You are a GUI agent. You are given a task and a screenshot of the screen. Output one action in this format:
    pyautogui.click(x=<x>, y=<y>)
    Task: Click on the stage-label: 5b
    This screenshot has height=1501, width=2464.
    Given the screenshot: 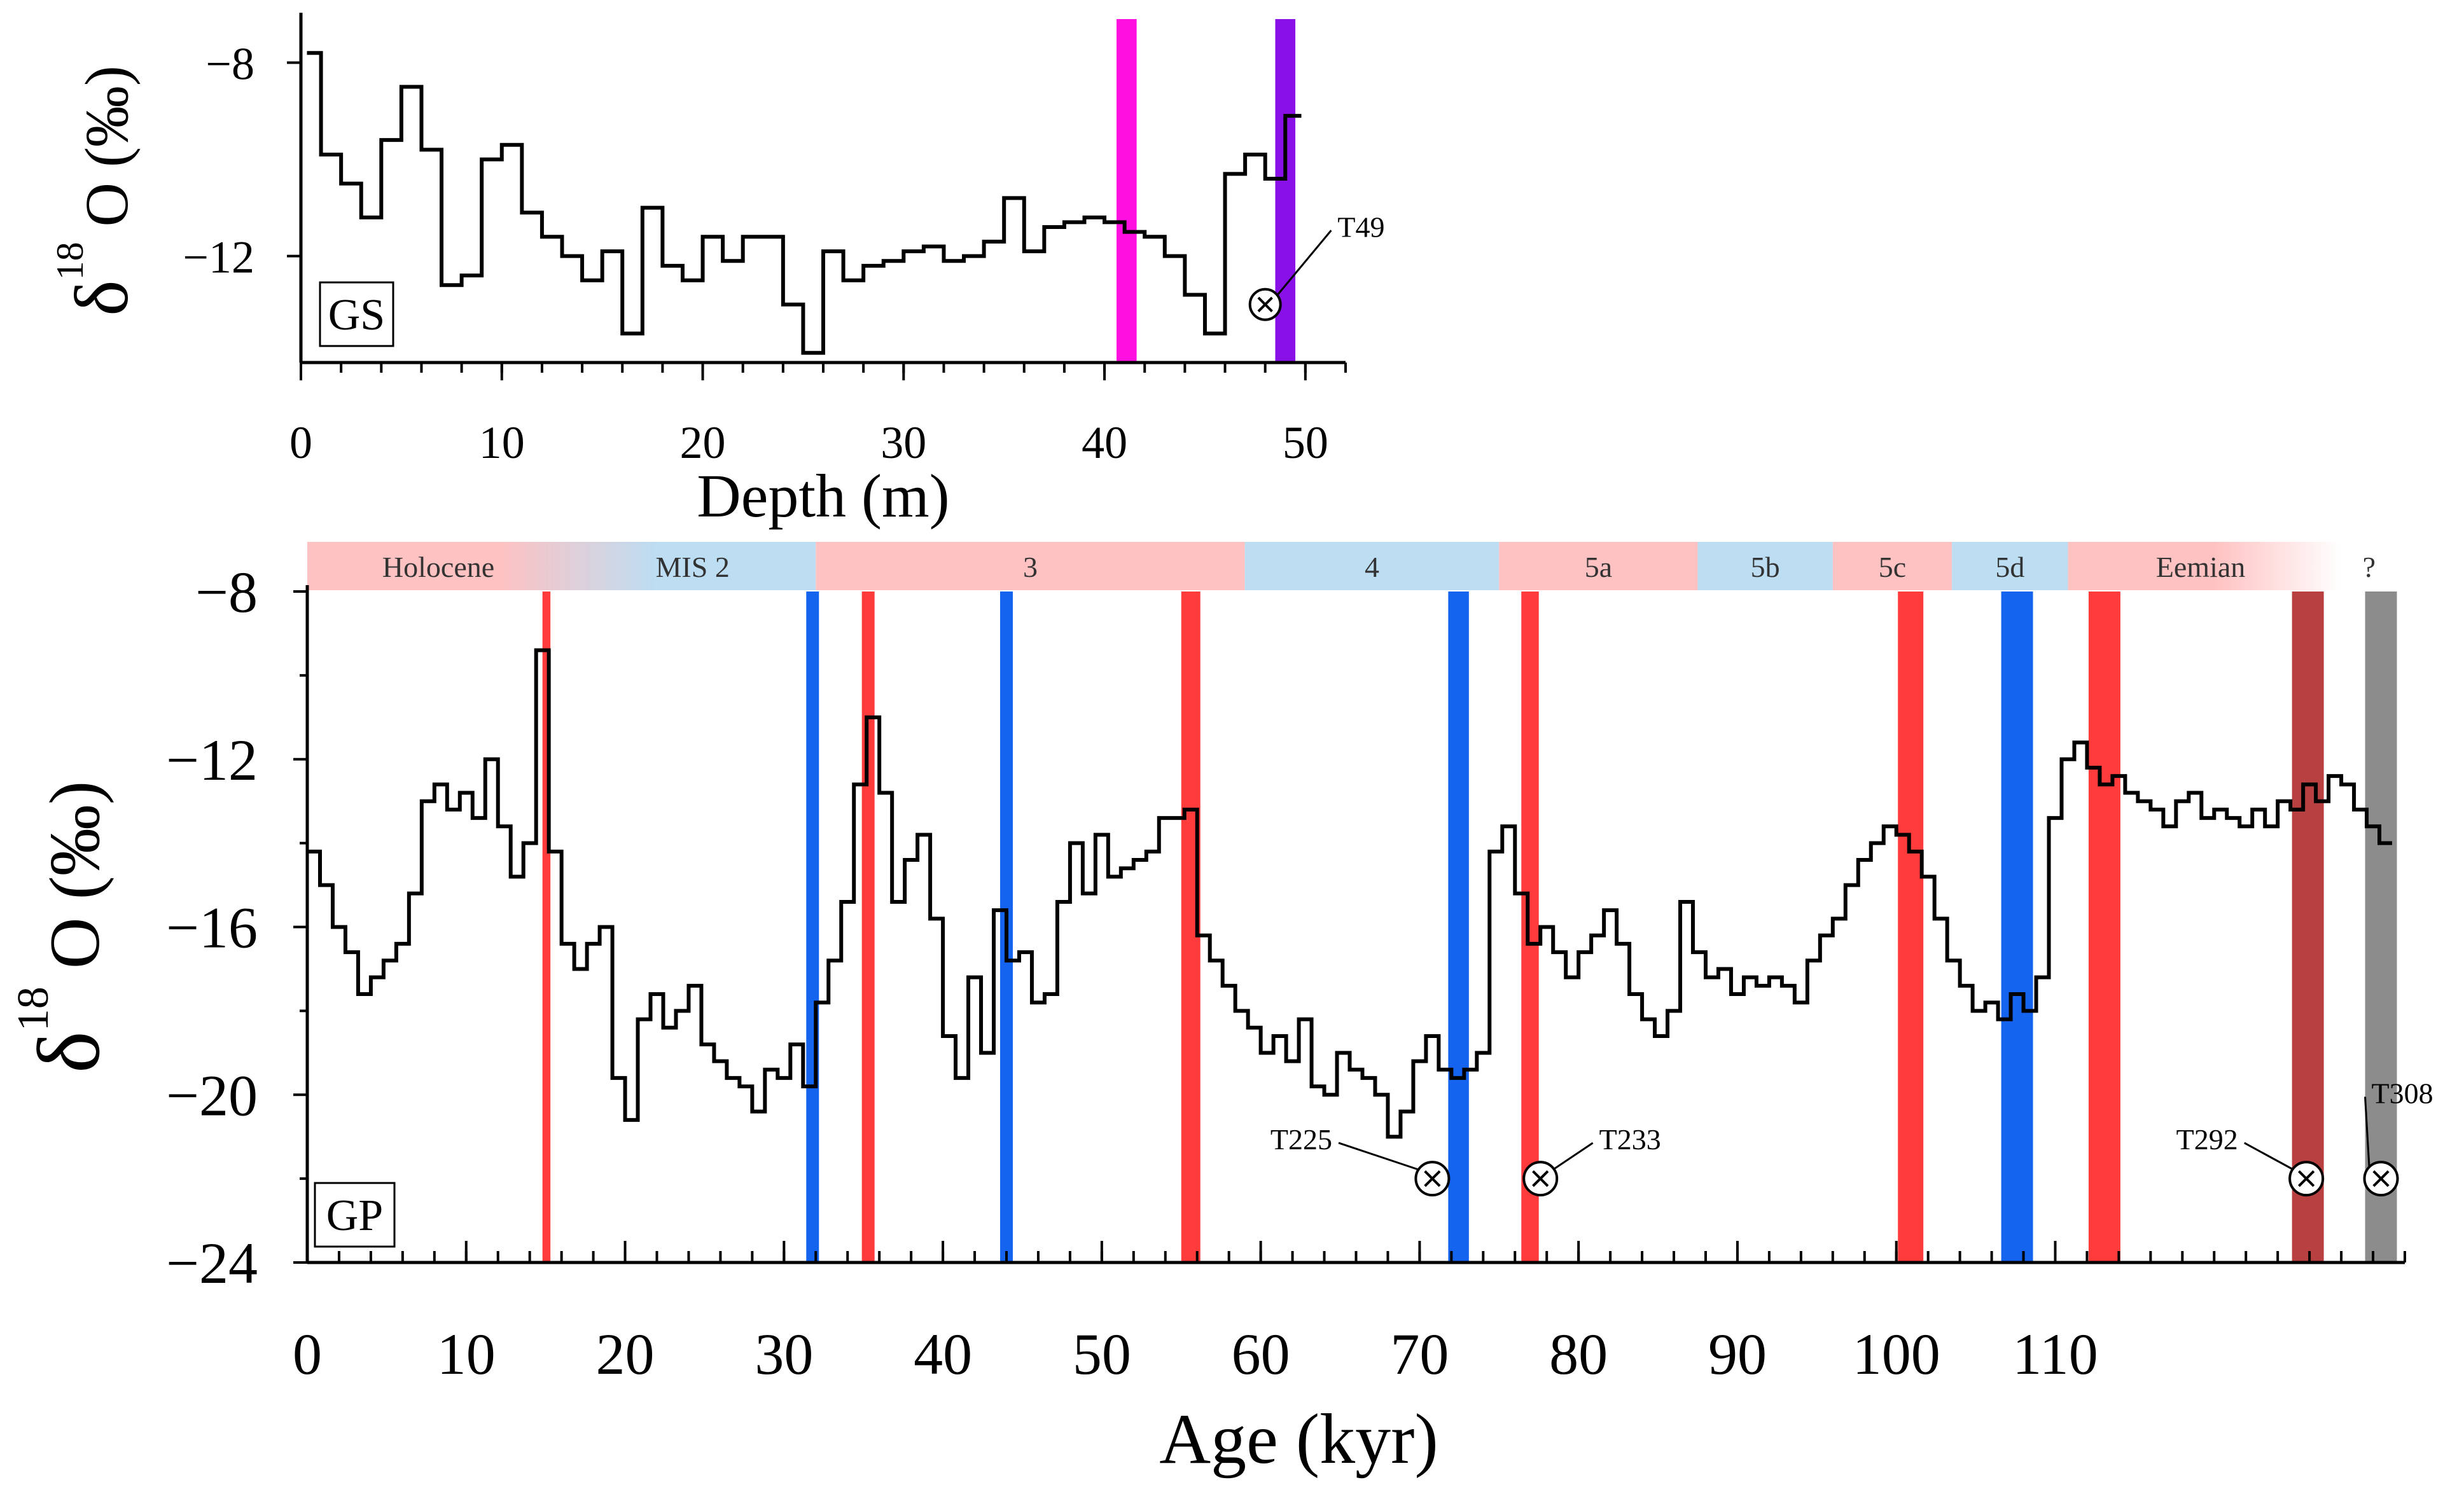 What is the action you would take?
    pyautogui.click(x=1766, y=567)
    